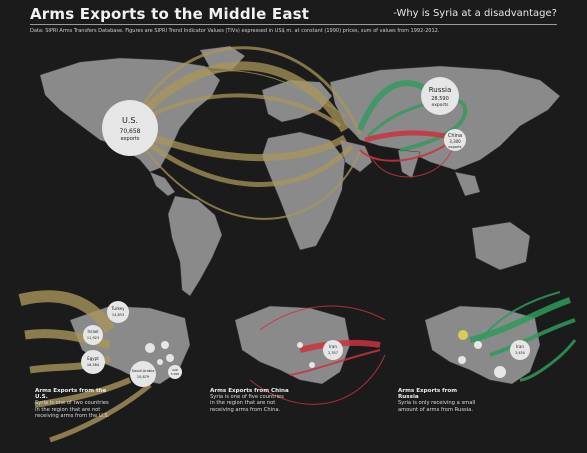  What do you see at coordinates (249, 391) in the screenshot?
I see `inset-china-heading: Arms Exports from China` at bounding box center [249, 391].